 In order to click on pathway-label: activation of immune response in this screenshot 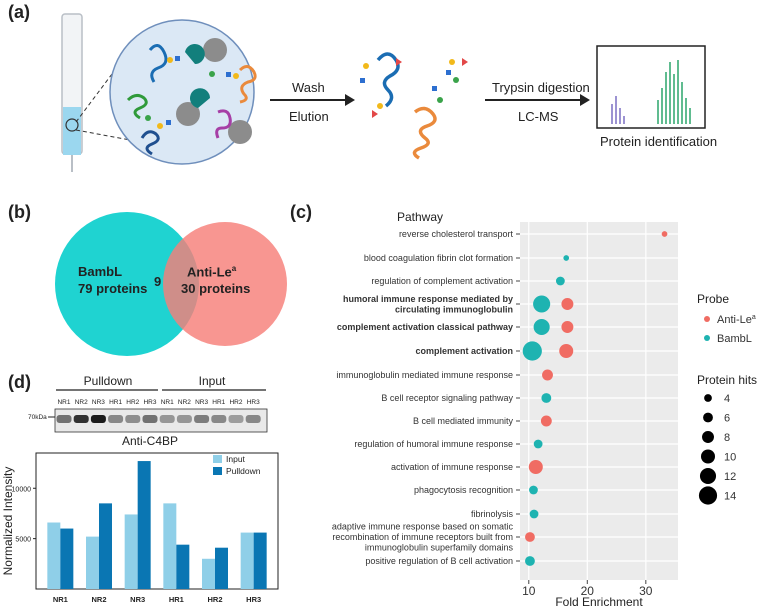, I will do `click(452, 467)`.